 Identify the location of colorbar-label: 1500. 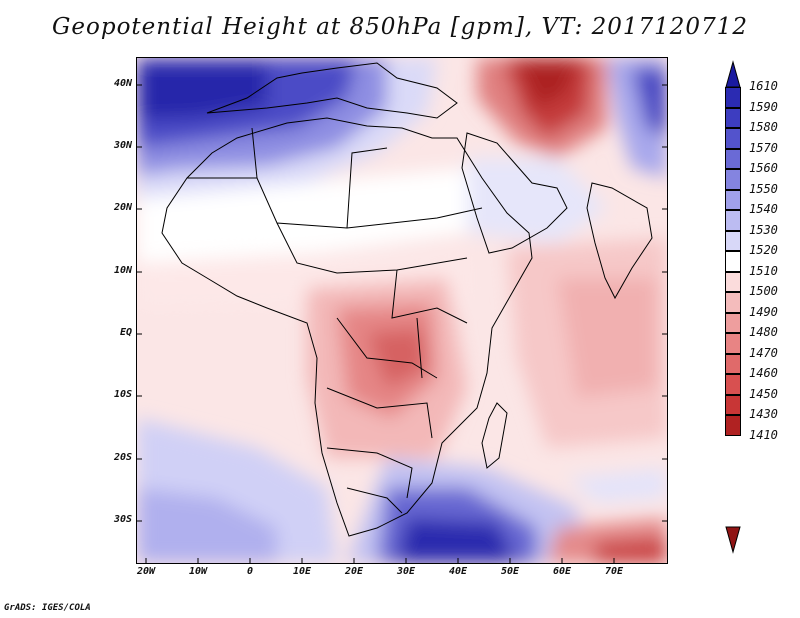
(763, 291).